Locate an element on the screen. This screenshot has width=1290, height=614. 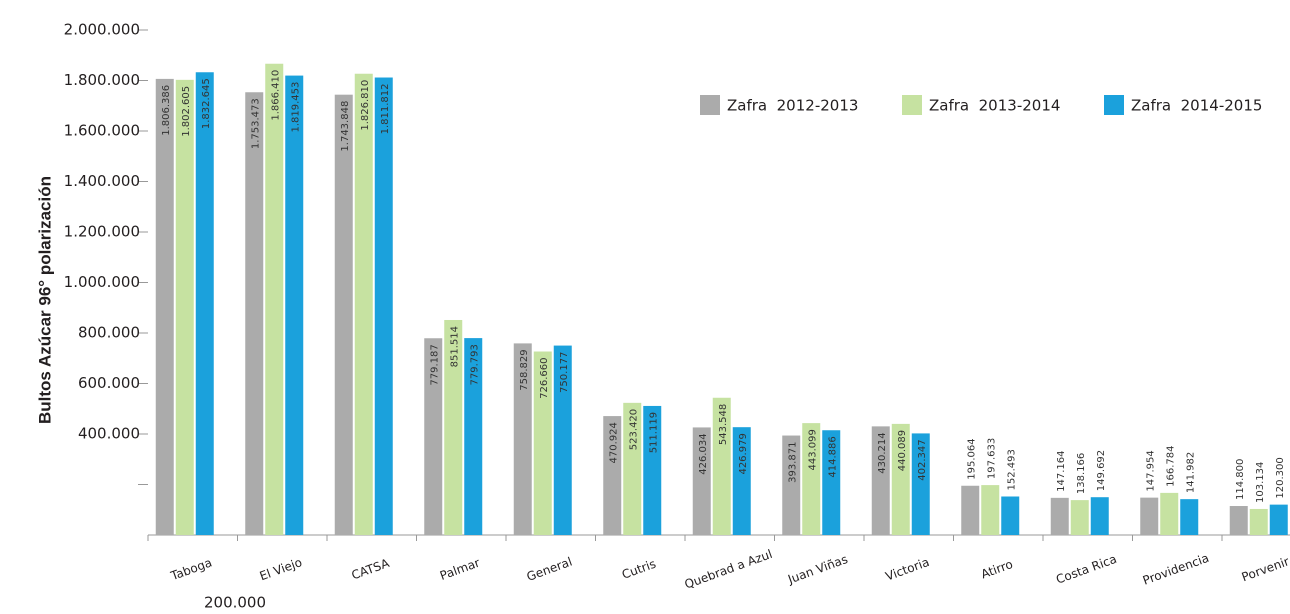
value-label: 197.633 is located at coordinates (991, 458).